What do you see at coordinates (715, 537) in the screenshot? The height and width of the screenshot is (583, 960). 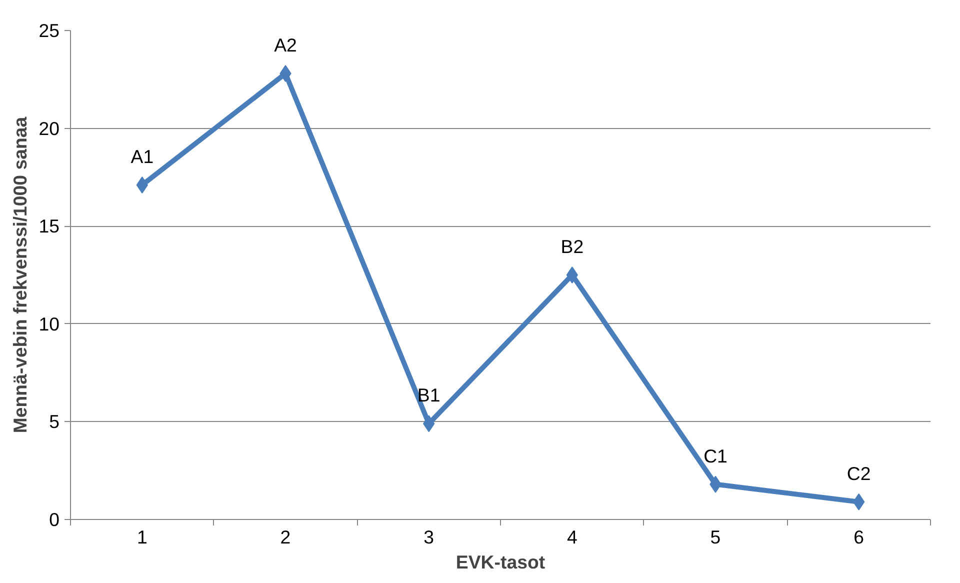 I see `x-tick-label: 5` at bounding box center [715, 537].